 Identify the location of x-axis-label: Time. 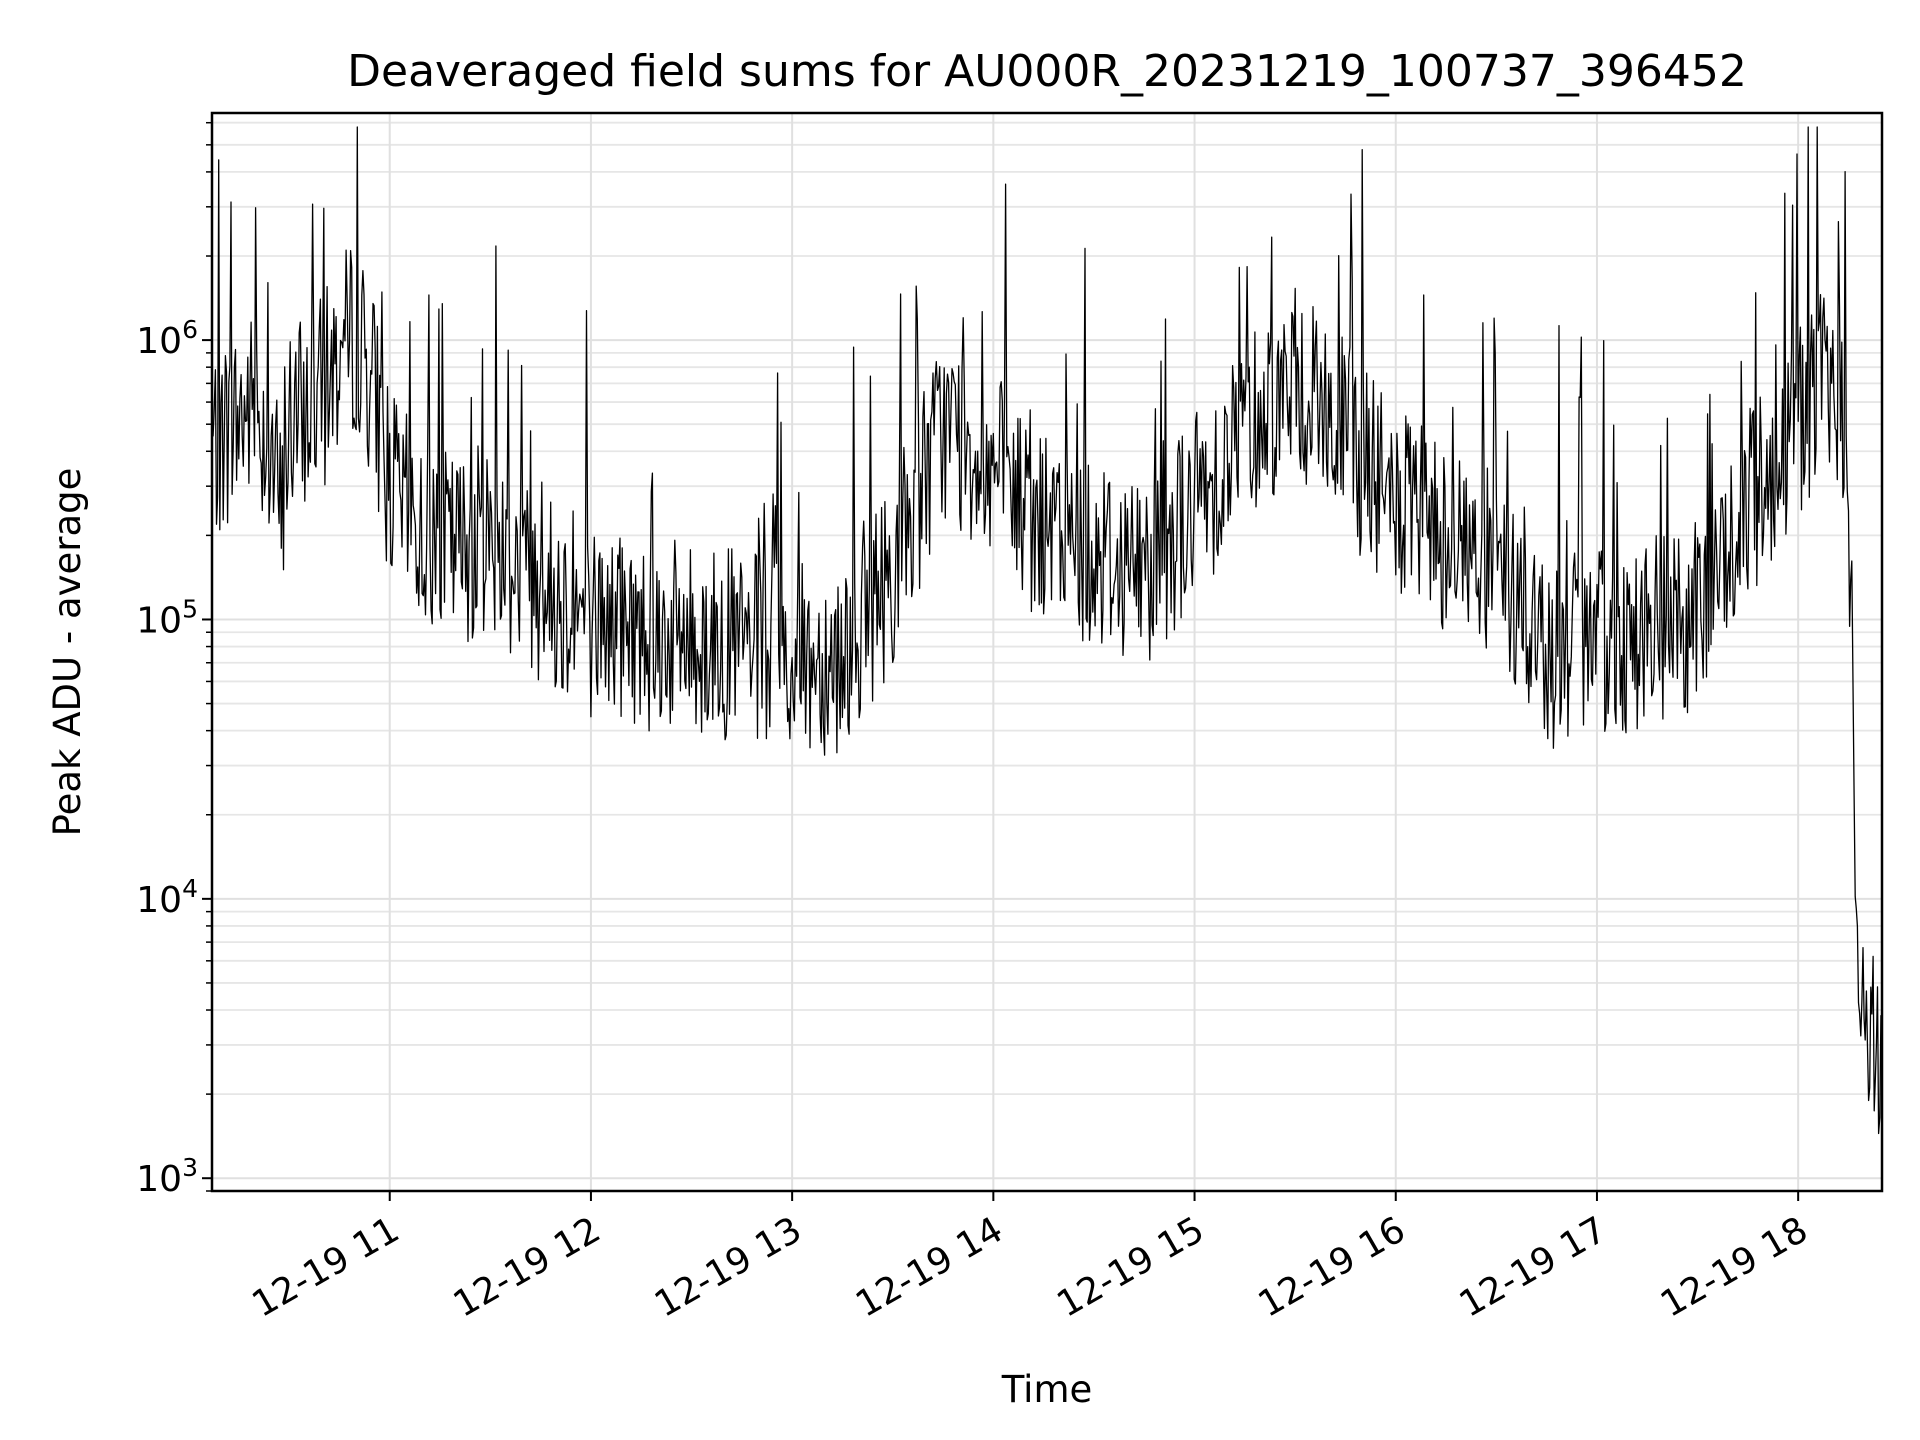
(1047, 1389).